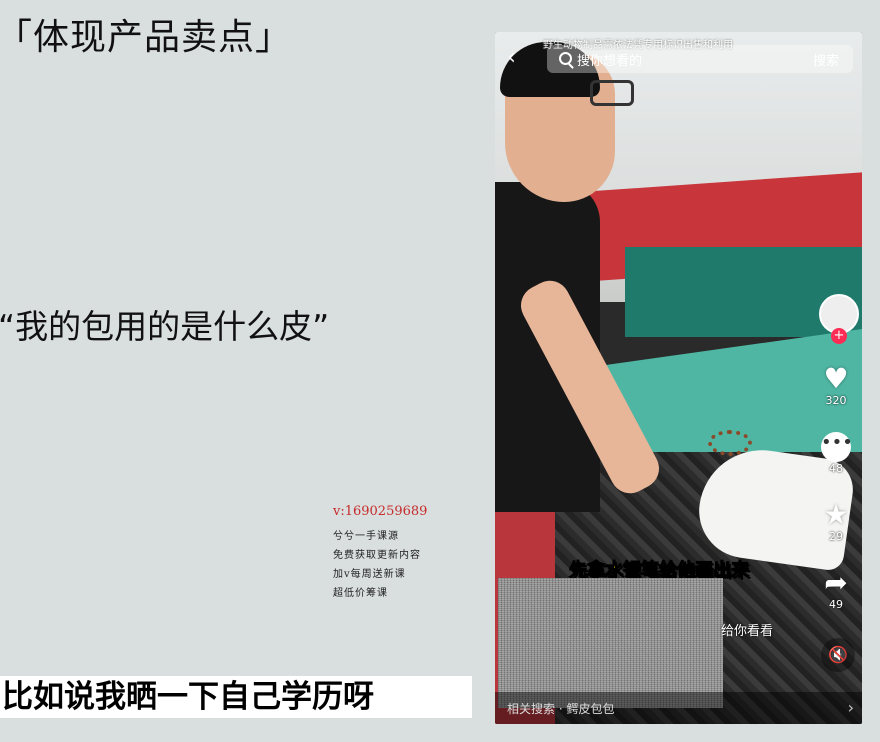  I want to click on related-search-bar: 相关搜索 · 鳄皮包包 ›, so click(678, 708).